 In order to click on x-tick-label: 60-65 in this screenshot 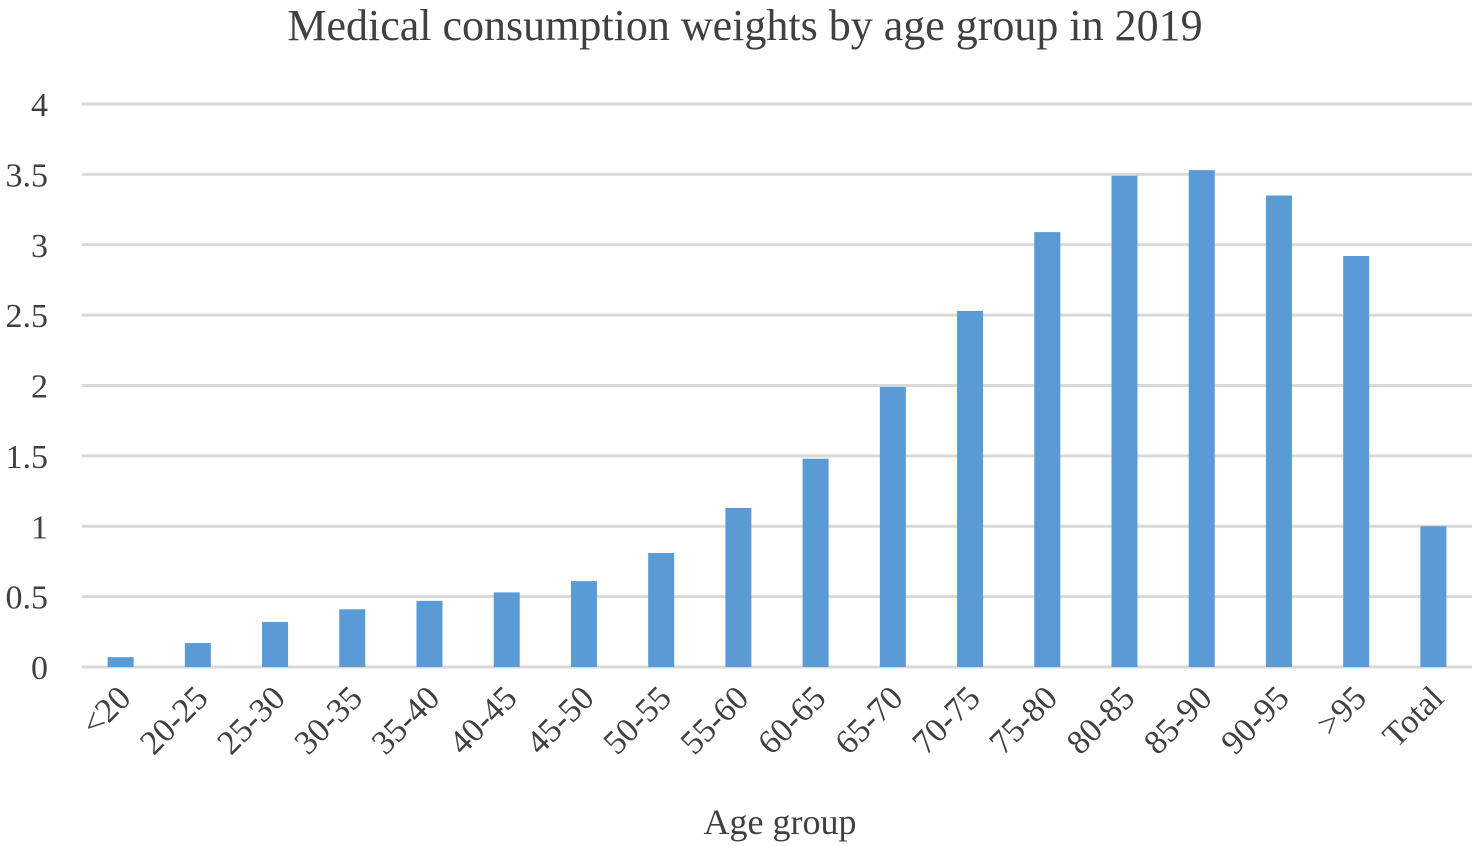, I will do `click(792, 720)`.